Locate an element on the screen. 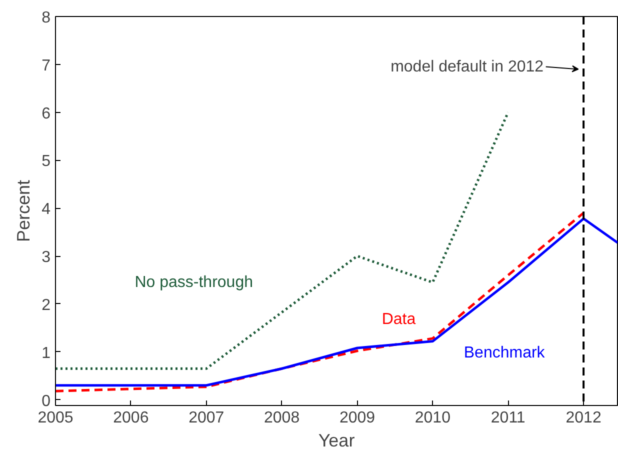 The width and height of the screenshot is (618, 460). x-tick-label: 2010 is located at coordinates (432, 418).